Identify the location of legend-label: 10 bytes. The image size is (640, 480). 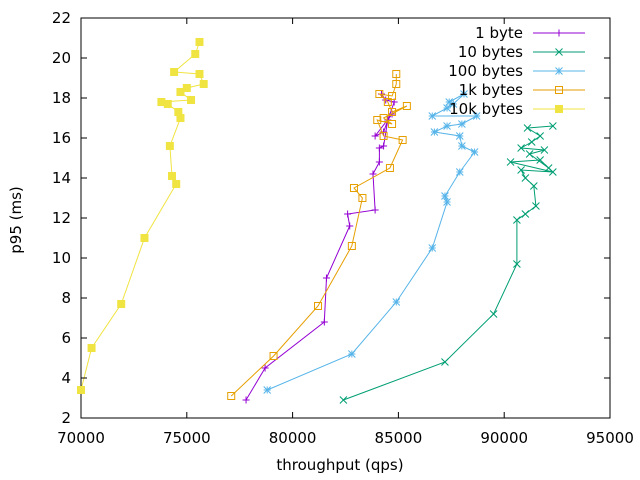
(490, 52).